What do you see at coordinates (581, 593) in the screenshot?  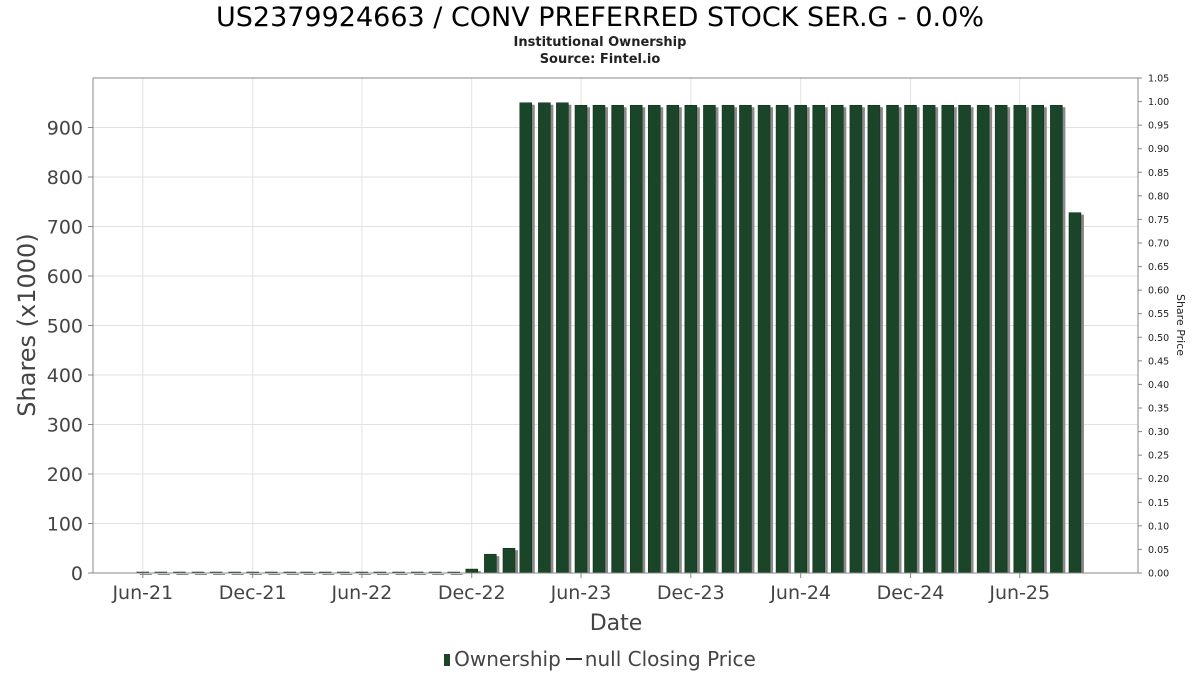 I see `x-tick-label: Jun-23` at bounding box center [581, 593].